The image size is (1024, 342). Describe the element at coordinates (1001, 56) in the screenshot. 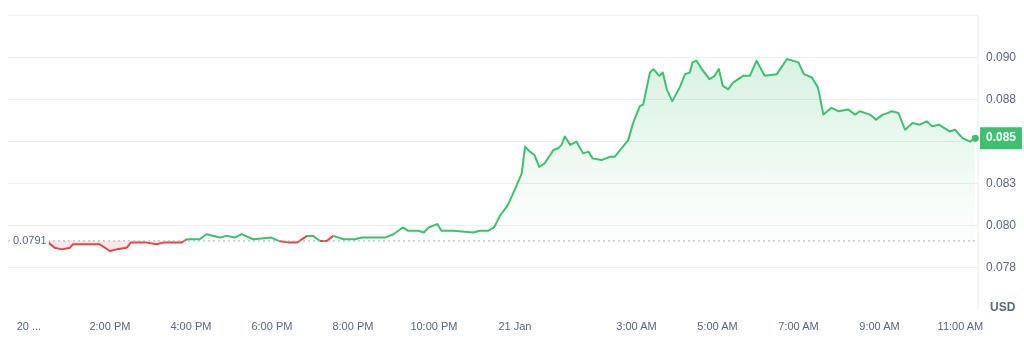

I see `y-tick-label: 0.090` at that location.